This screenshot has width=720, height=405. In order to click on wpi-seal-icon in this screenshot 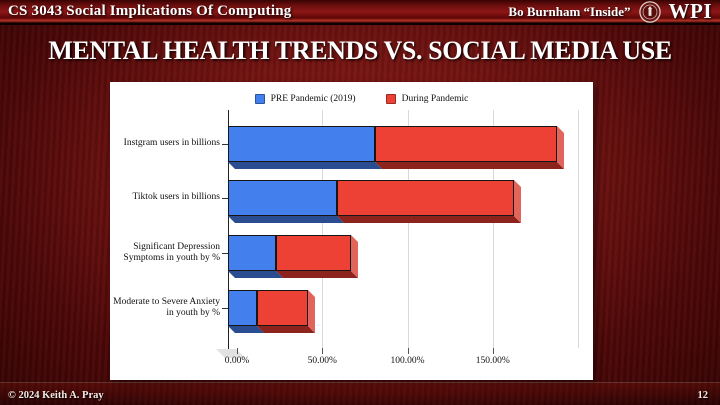, I will do `click(649, 11)`.